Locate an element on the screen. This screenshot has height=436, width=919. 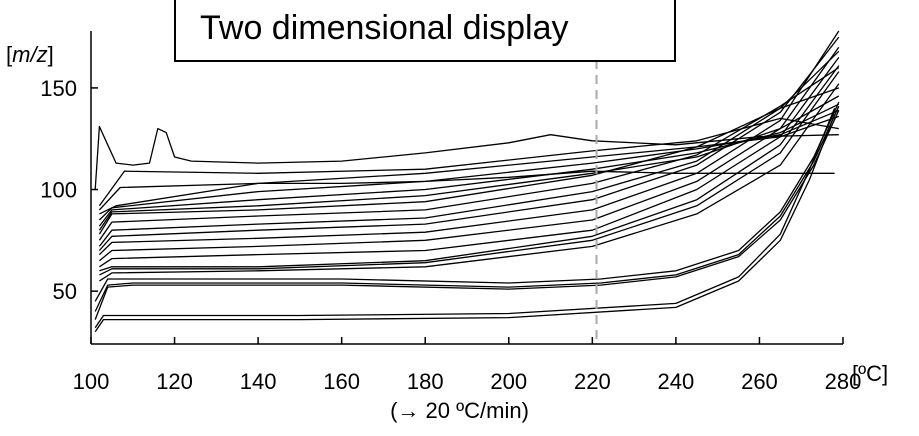
title-box is located at coordinates (425, 31).